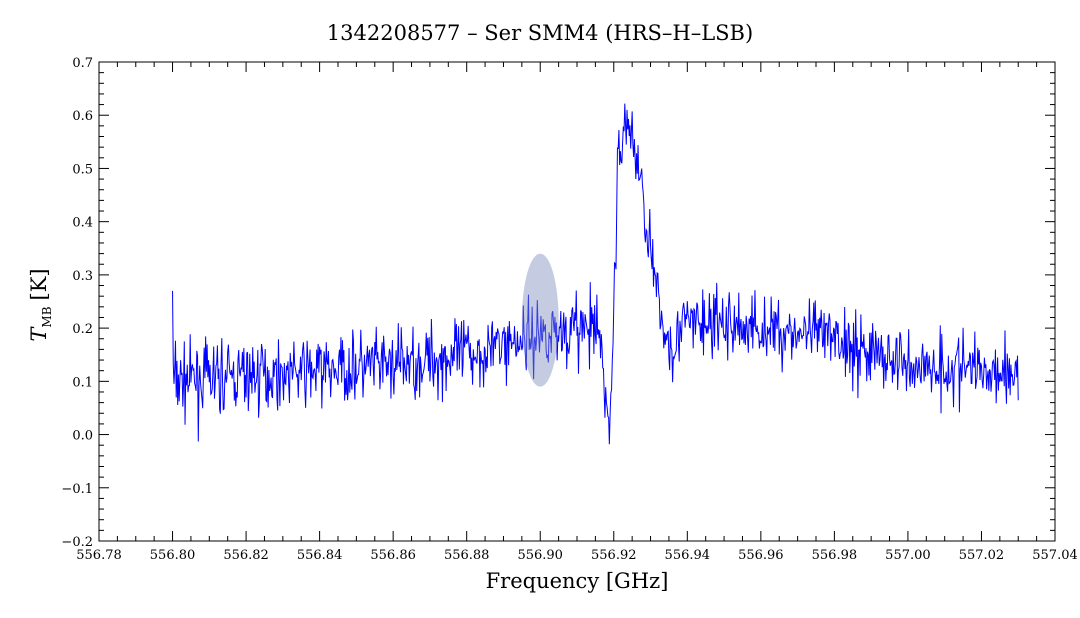 This screenshot has height=618, width=1080. Describe the element at coordinates (982, 555) in the screenshot. I see `x-tick-label: 557.02` at that location.